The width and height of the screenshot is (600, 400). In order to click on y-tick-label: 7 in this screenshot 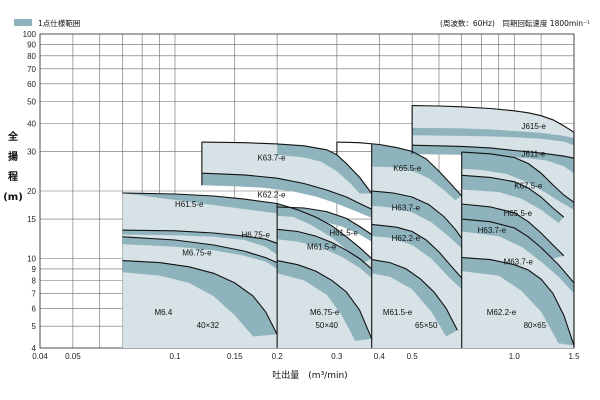, I will do `click(34, 293)`.